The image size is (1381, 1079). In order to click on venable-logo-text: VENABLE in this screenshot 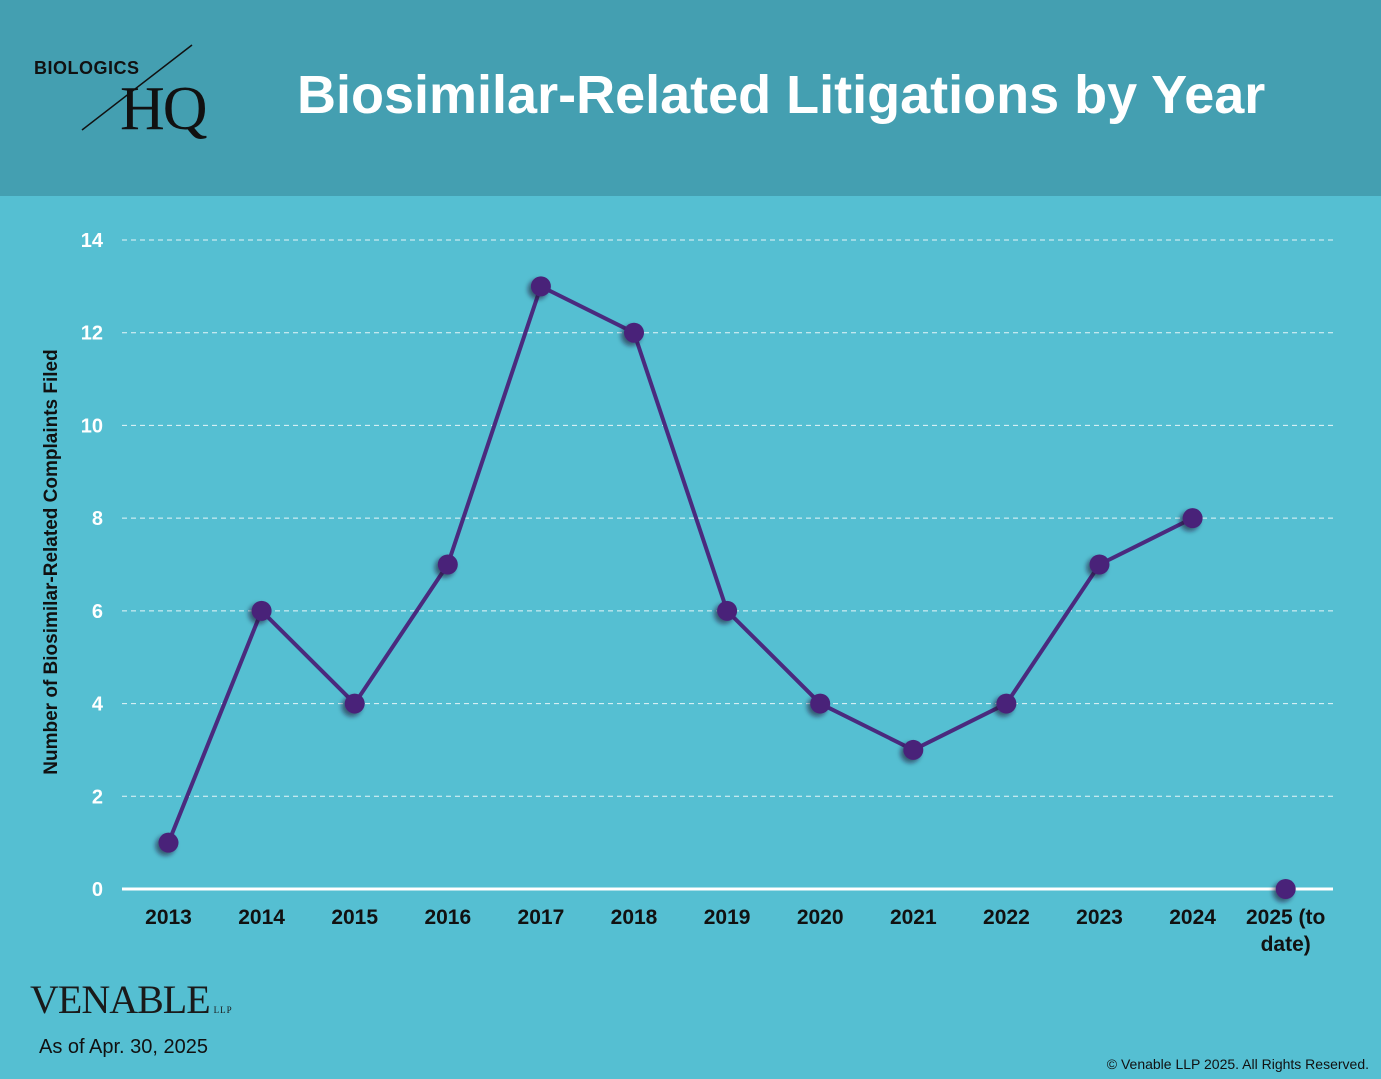, I will do `click(120, 999)`.